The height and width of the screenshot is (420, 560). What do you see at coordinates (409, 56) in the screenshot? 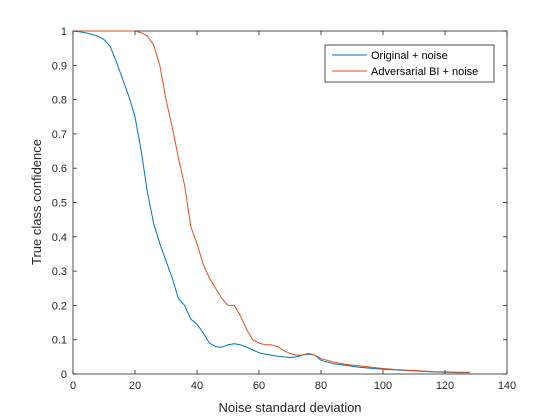
I see `legend-label-original: Original + noise` at bounding box center [409, 56].